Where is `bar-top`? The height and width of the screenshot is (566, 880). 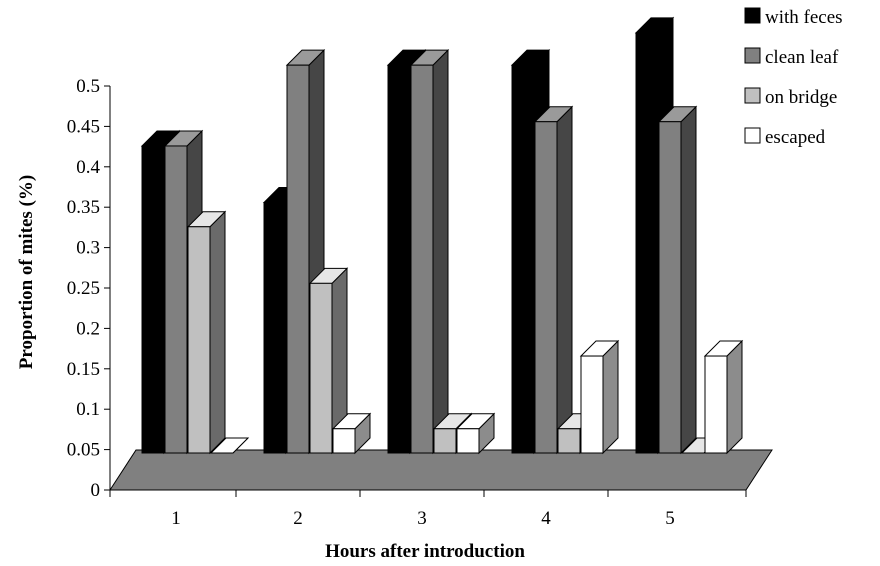 bar-top is located at coordinates (229, 445).